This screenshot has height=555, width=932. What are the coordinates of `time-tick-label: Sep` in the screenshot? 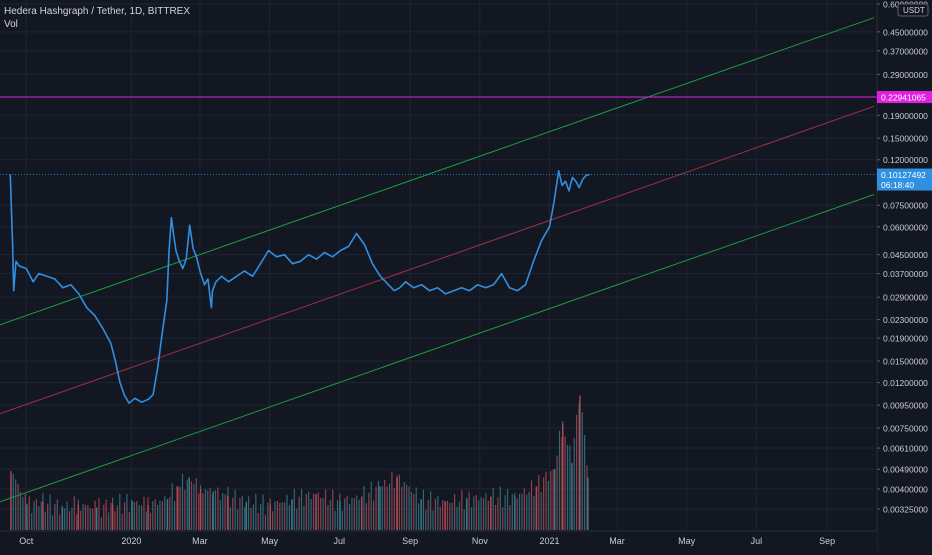 It's located at (410, 541).